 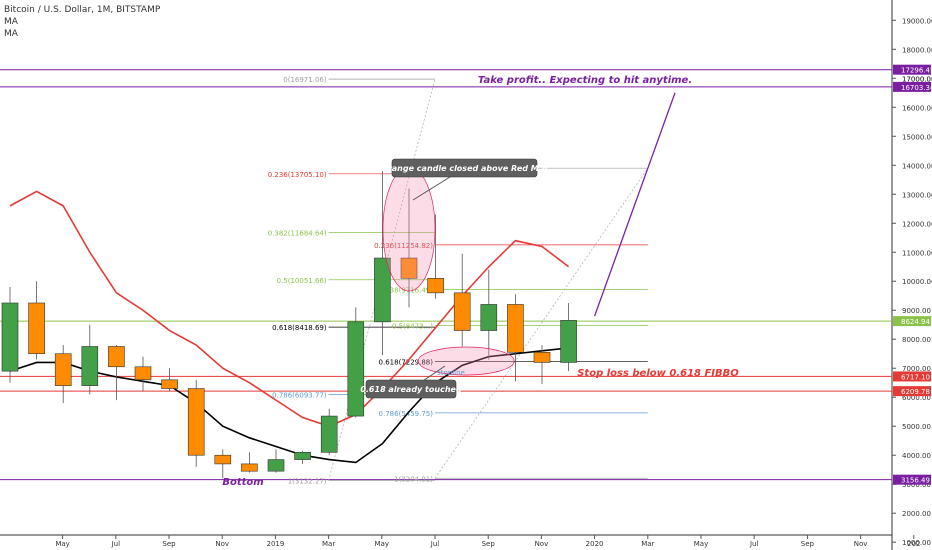 I want to click on fib-level-label: 0.382(11684.64), so click(x=297, y=233).